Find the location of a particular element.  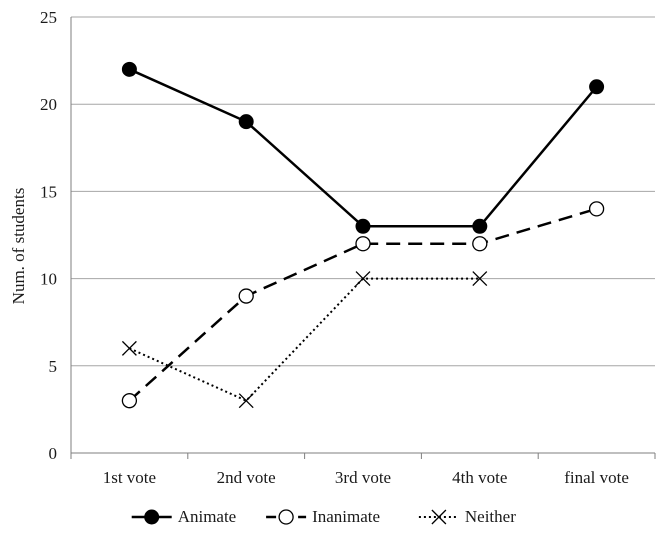

y-tick-label-5: 5 is located at coordinates (53, 366).